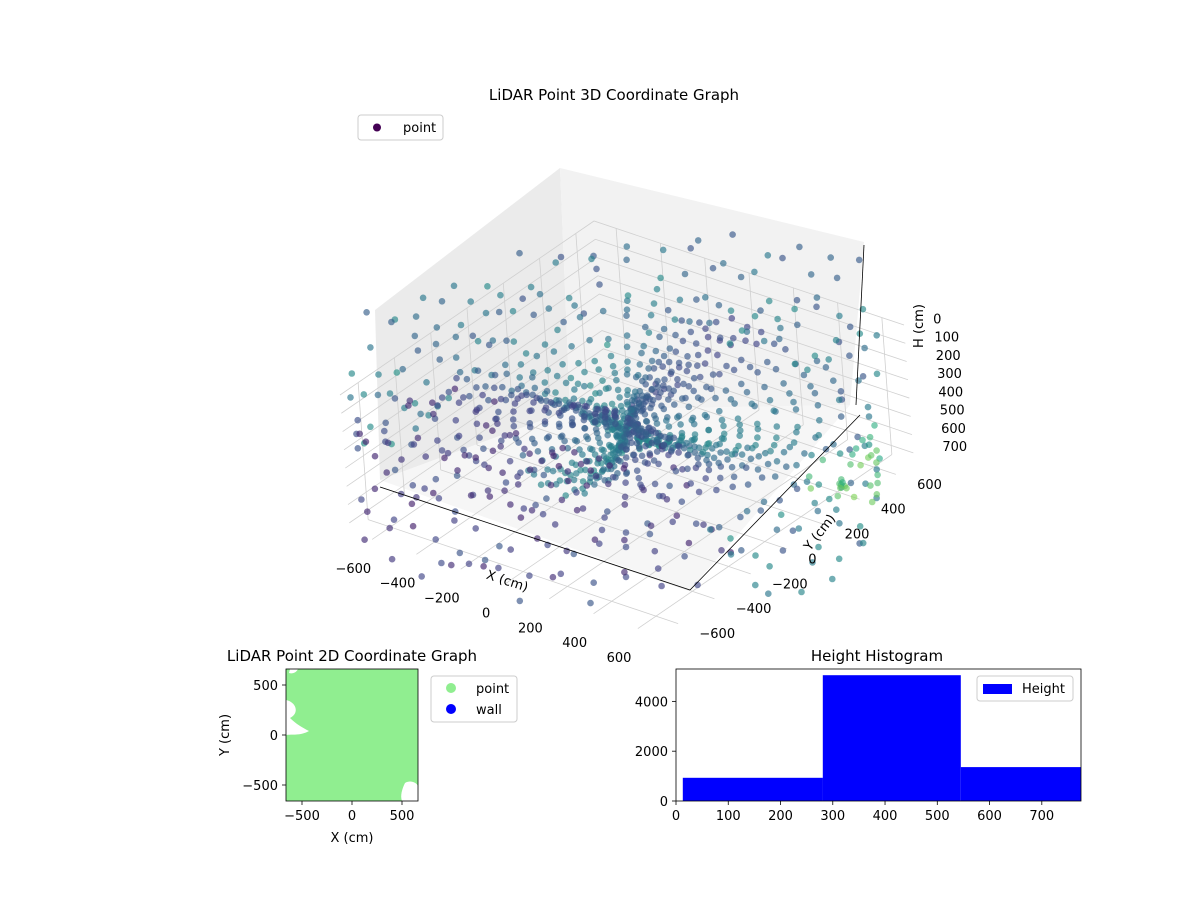  I want to click on y-ticks-3d: −600−400−2000 200 400 600, so click(820, 560).